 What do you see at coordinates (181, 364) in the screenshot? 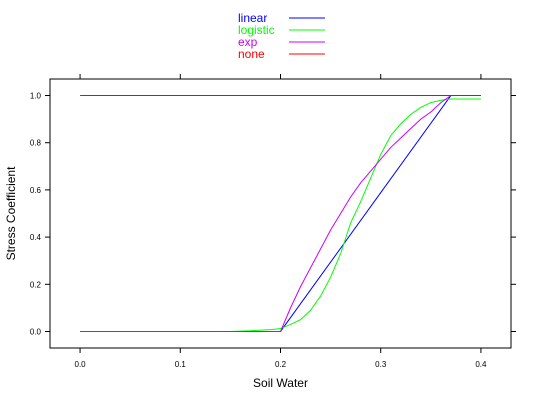
I see `x-tick-label: 0.1` at bounding box center [181, 364].